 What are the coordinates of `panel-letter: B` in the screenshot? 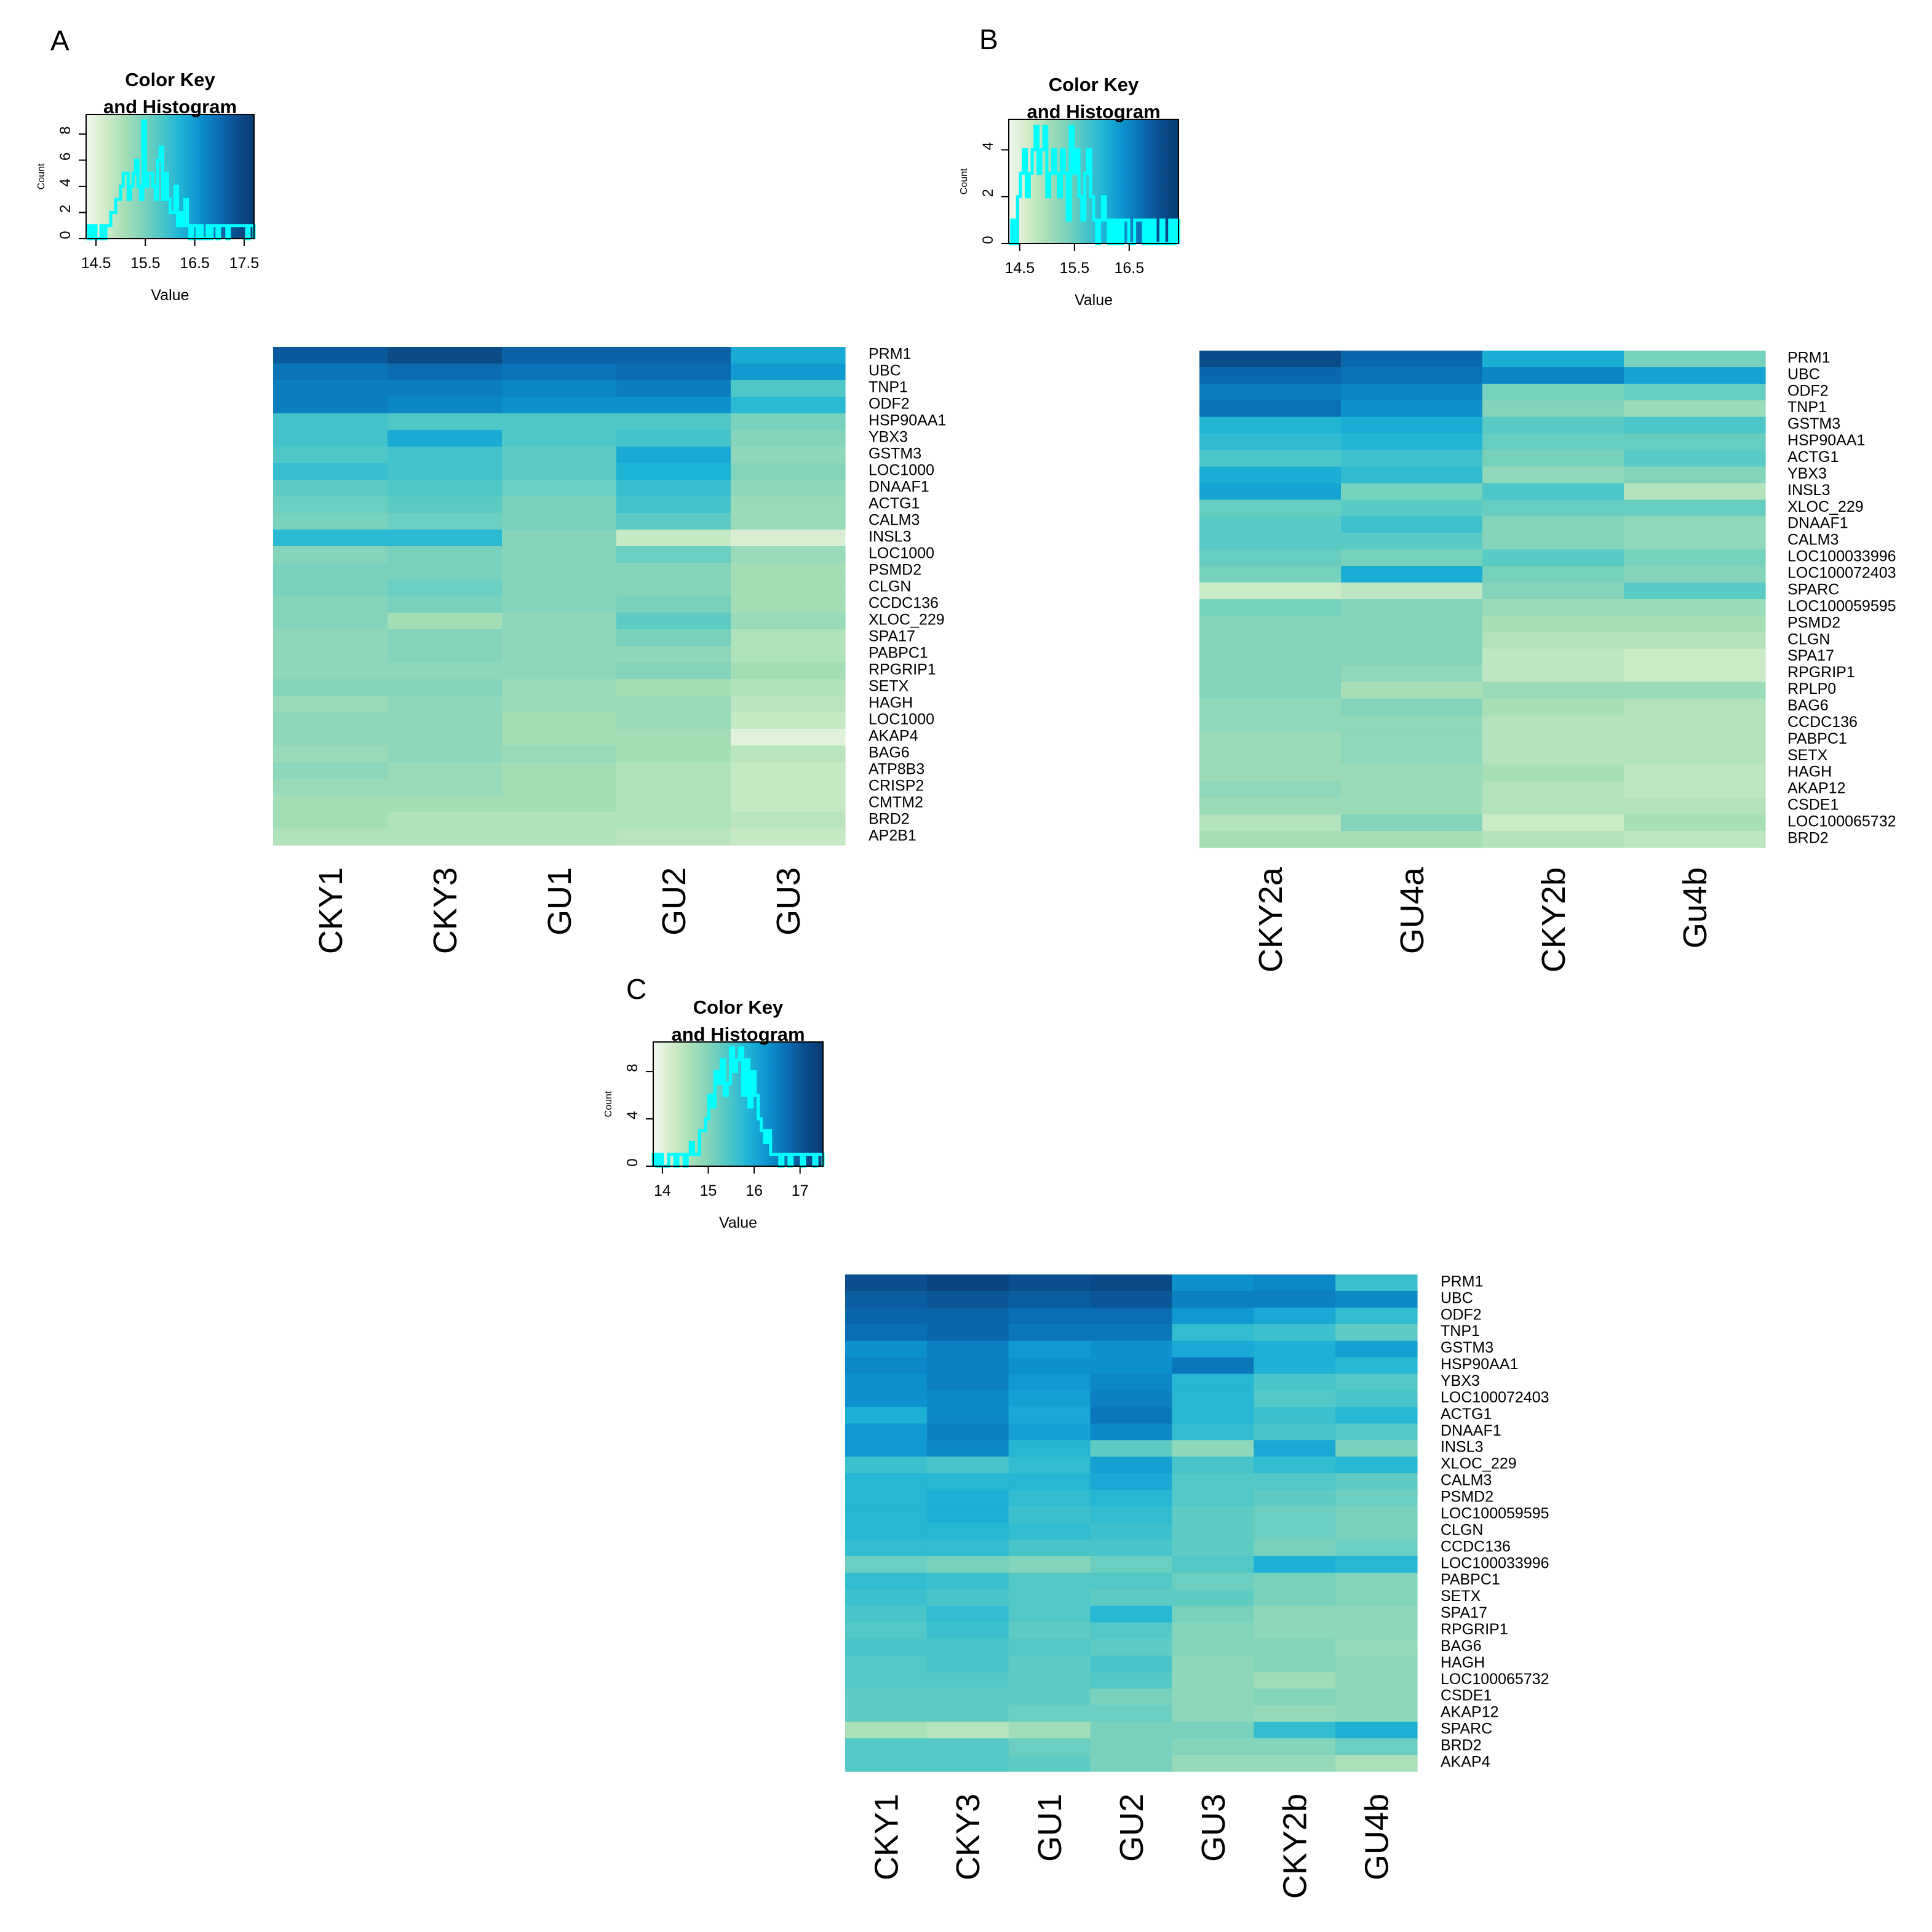 It's located at (988, 39).